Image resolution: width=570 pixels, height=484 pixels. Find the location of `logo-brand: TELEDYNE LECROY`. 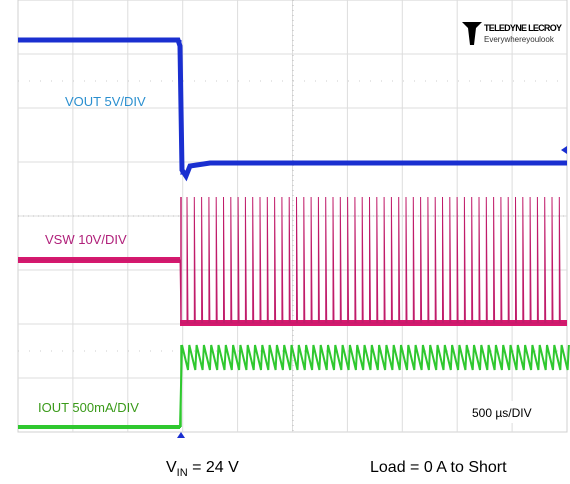

logo-brand: TELEDYNE LECROY is located at coordinates (523, 28).